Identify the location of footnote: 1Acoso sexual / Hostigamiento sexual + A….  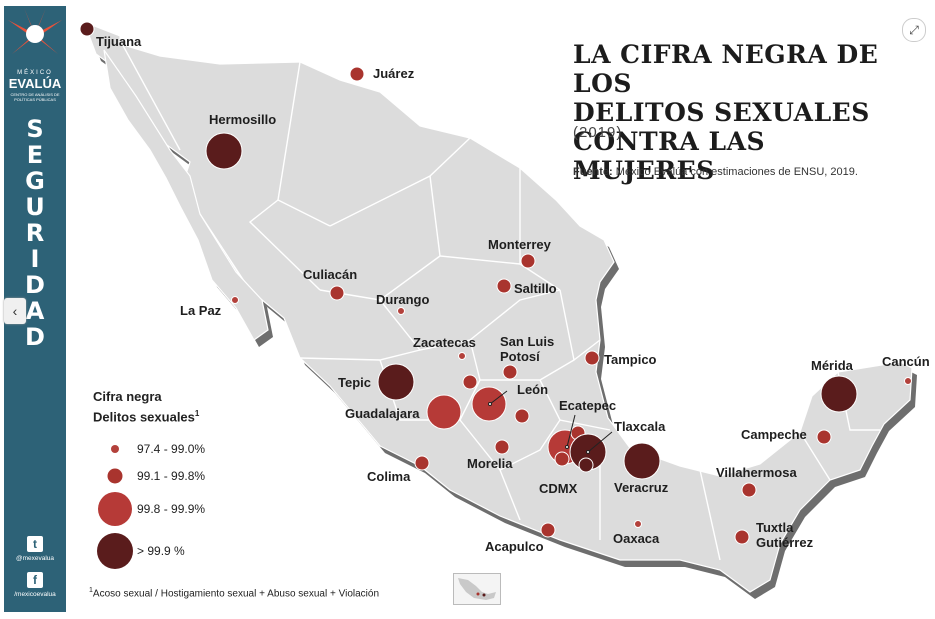
(234, 593).